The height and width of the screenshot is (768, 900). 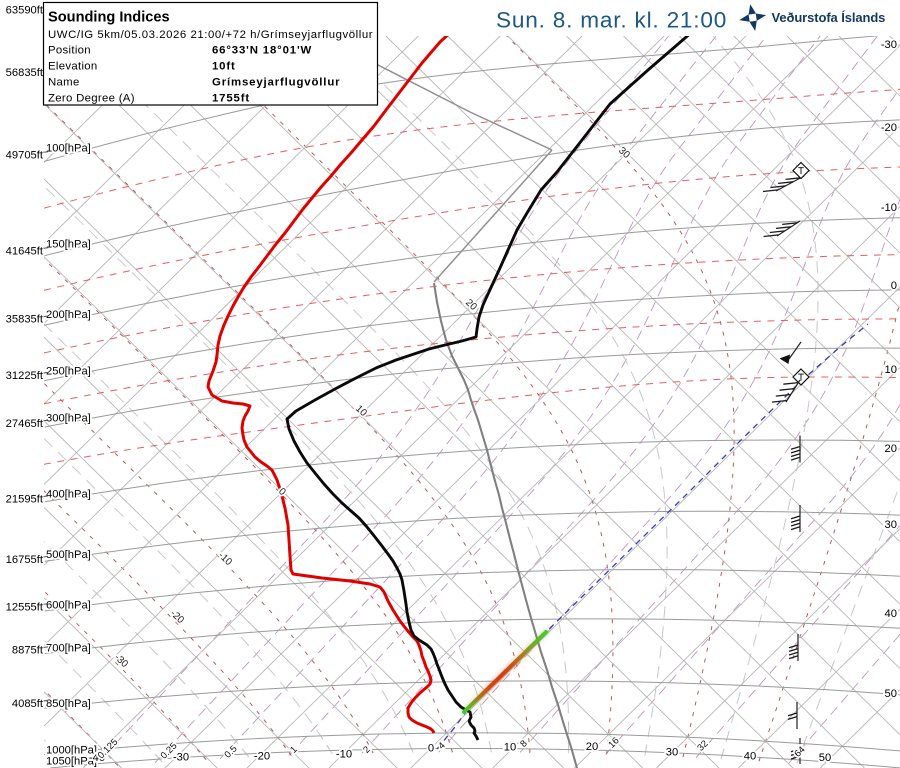 What do you see at coordinates (73, 67) in the screenshot?
I see `svg-text: Elevation` at bounding box center [73, 67].